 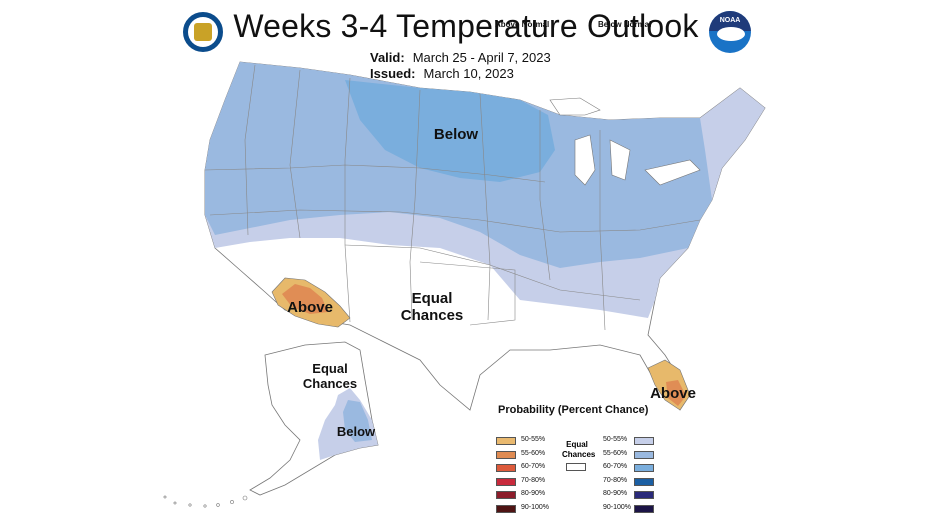 I want to click on valid-row: Valid: March 25 - April 7, 2023, so click(x=460, y=58).